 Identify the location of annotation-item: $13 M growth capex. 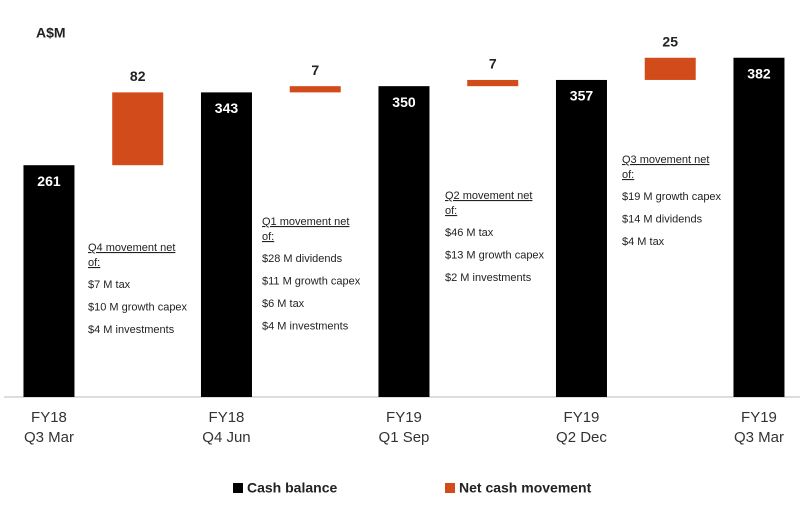
(495, 255).